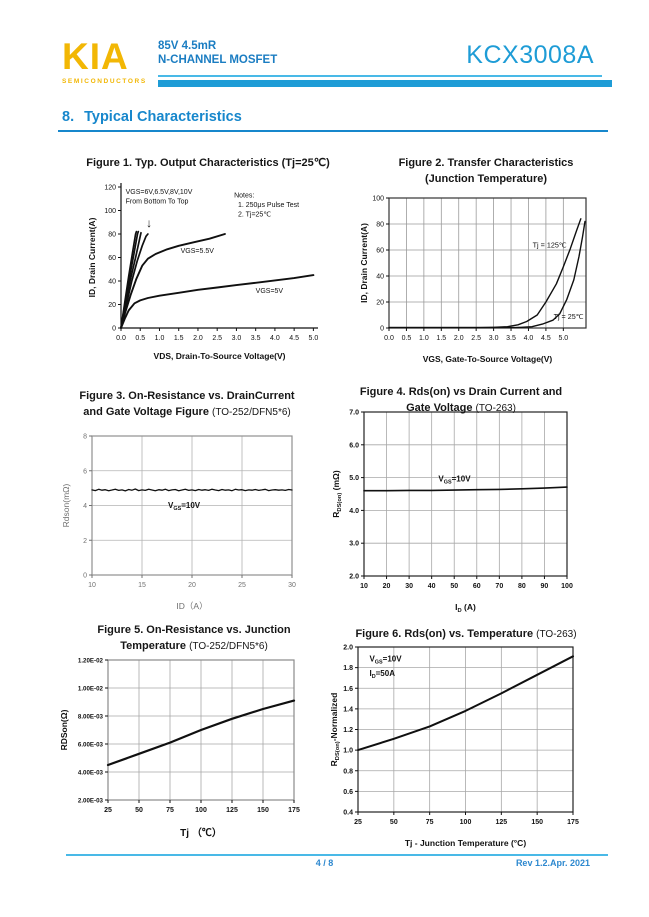 Image resolution: width=649 pixels, height=917 pixels. What do you see at coordinates (385, 83) in the screenshot?
I see `header-accent-bar` at bounding box center [385, 83].